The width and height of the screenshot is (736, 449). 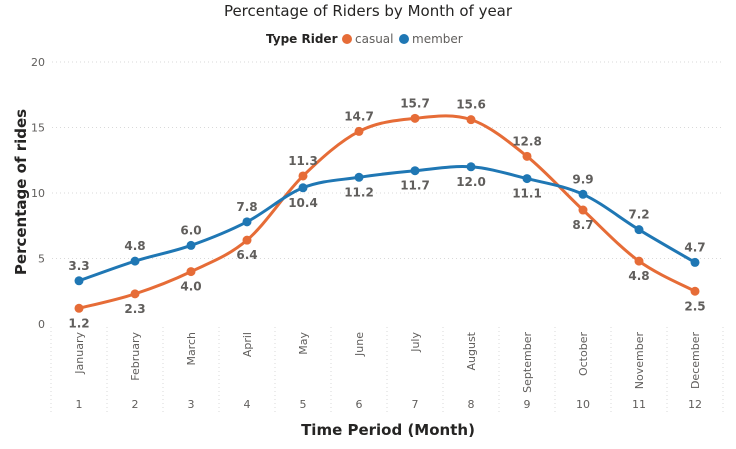 What do you see at coordinates (415, 103) in the screenshot?
I see `data-label-casual: 15.7` at bounding box center [415, 103].